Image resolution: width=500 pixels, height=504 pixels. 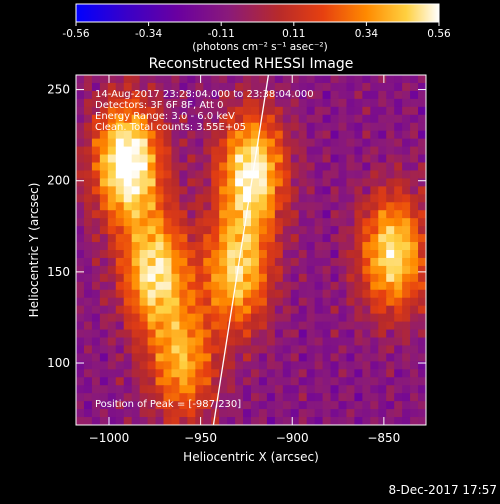 I want to click on chart-title: Reconstructed RHESSI Image, so click(x=251, y=64).